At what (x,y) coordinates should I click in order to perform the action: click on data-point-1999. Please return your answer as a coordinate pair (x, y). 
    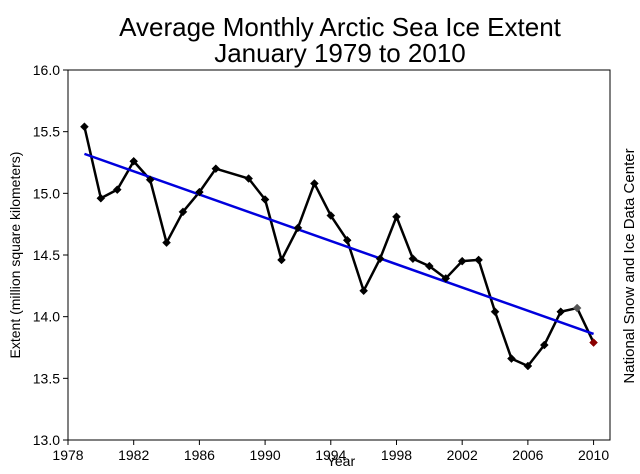
    Looking at the image, I should click on (413, 259).